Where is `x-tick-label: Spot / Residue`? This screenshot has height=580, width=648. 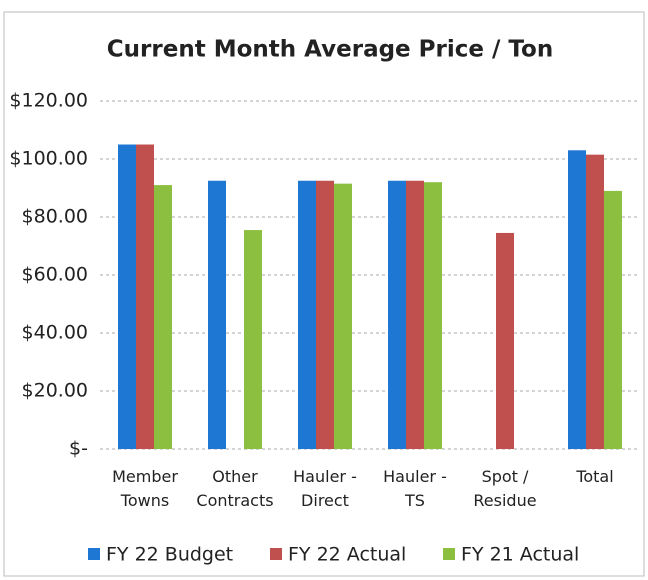
x-tick-label: Spot / Residue is located at coordinates (505, 488).